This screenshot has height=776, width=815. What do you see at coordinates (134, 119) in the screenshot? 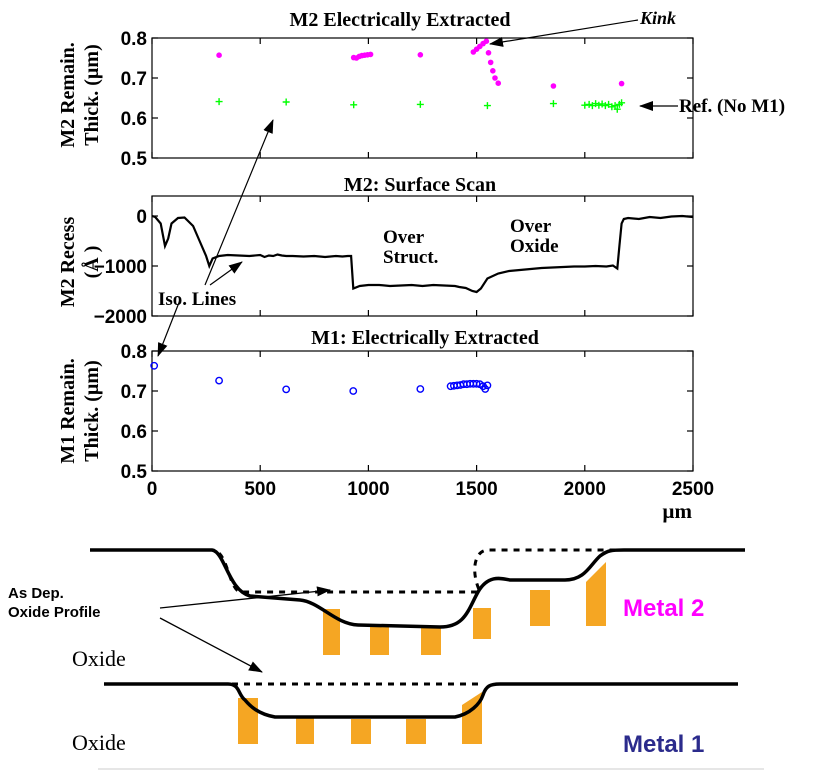
I see `ytick-label: 0.6` at bounding box center [134, 119].